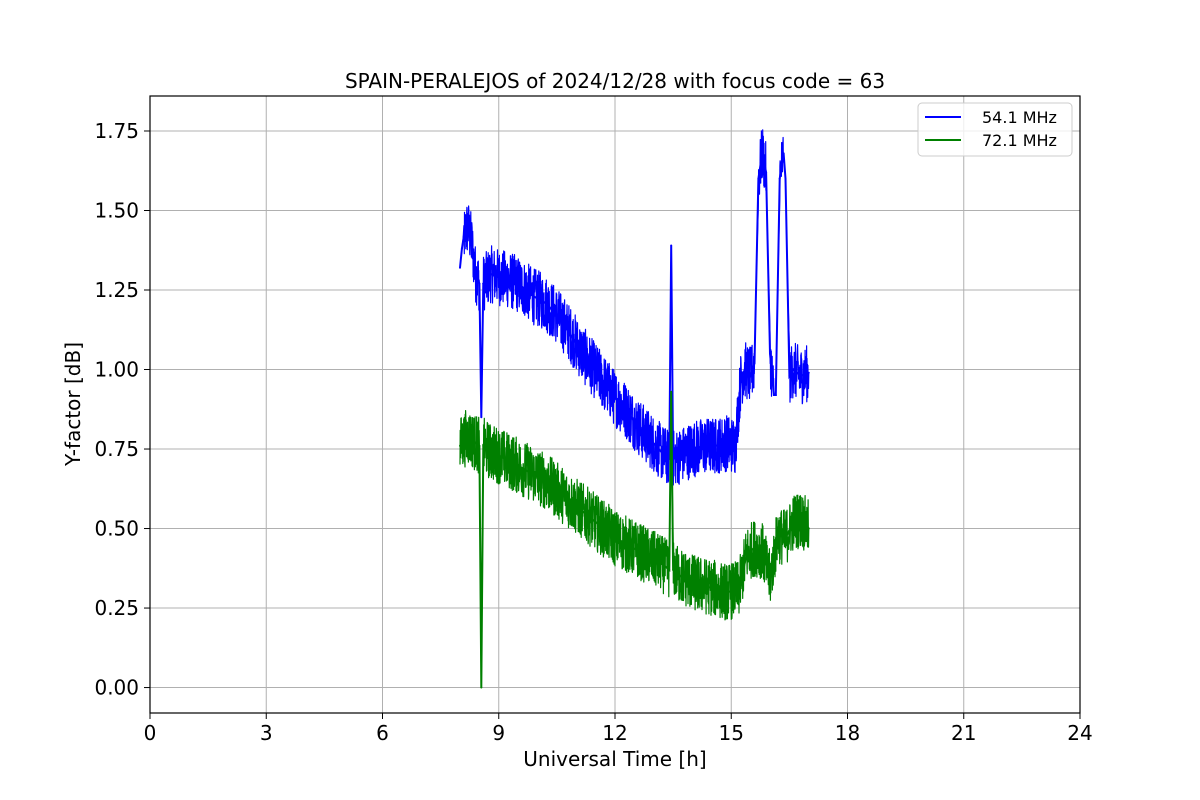  What do you see at coordinates (963, 733) in the screenshot?
I see `x-tick-label: 21` at bounding box center [963, 733].